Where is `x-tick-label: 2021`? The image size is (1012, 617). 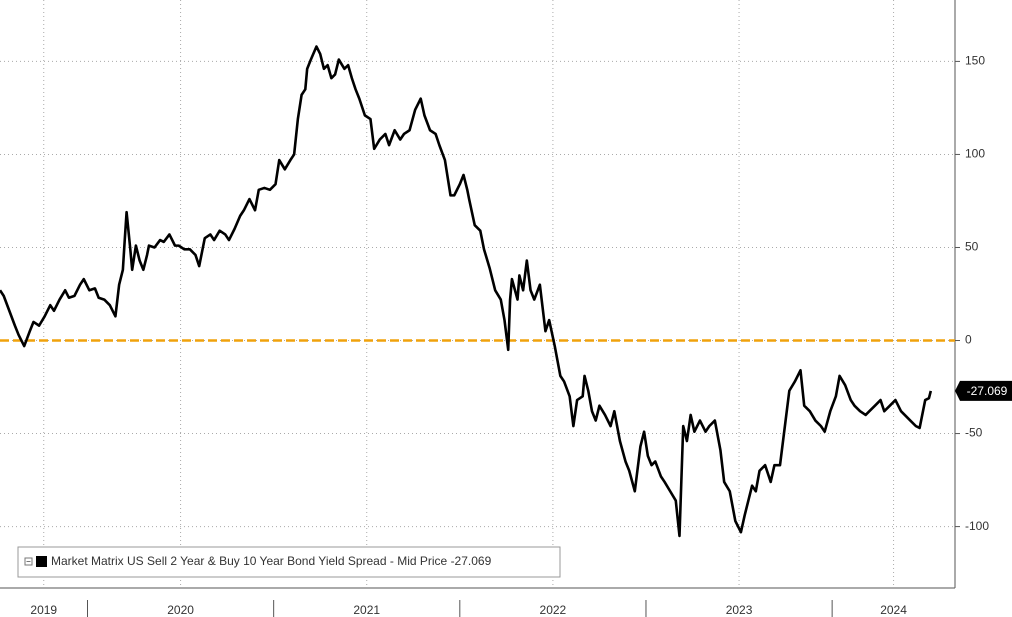
x-tick-label: 2021 is located at coordinates (366, 610).